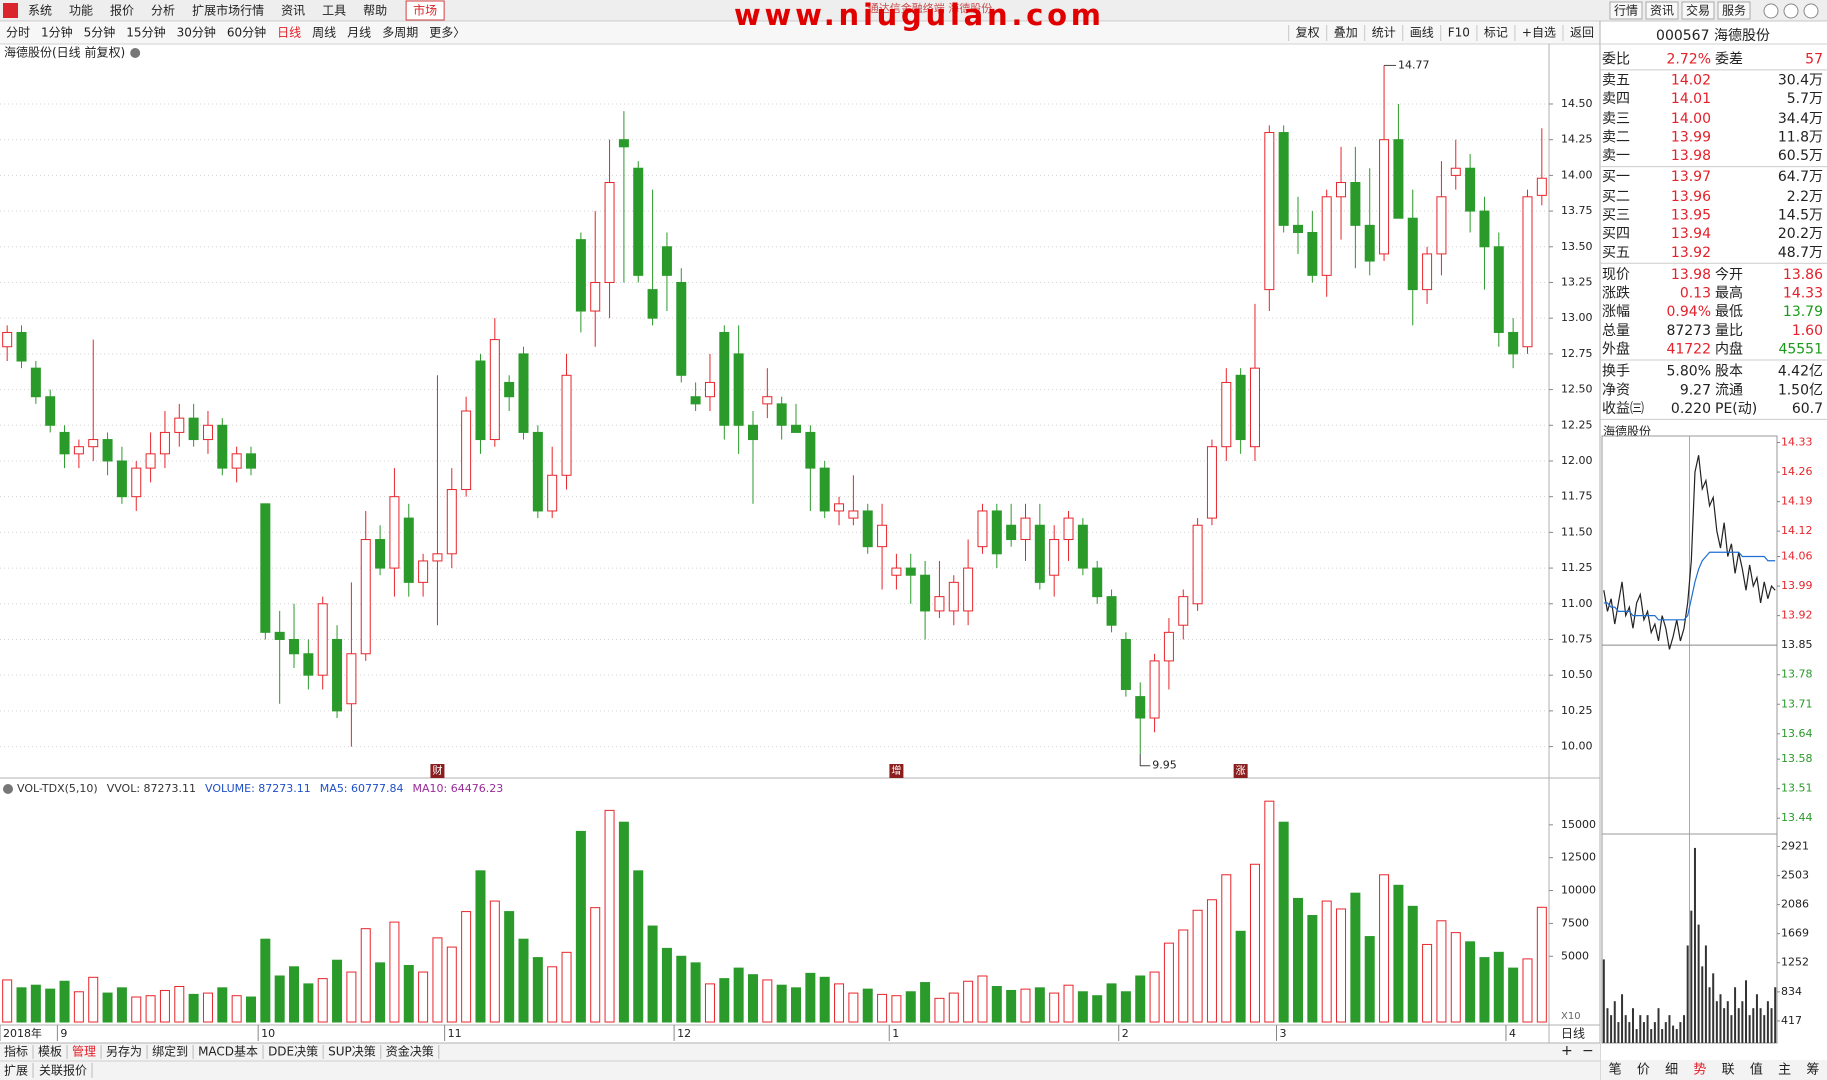 Image resolution: width=1827 pixels, height=1080 pixels. Describe the element at coordinates (1811, 11) in the screenshot. I see `window-close` at that location.